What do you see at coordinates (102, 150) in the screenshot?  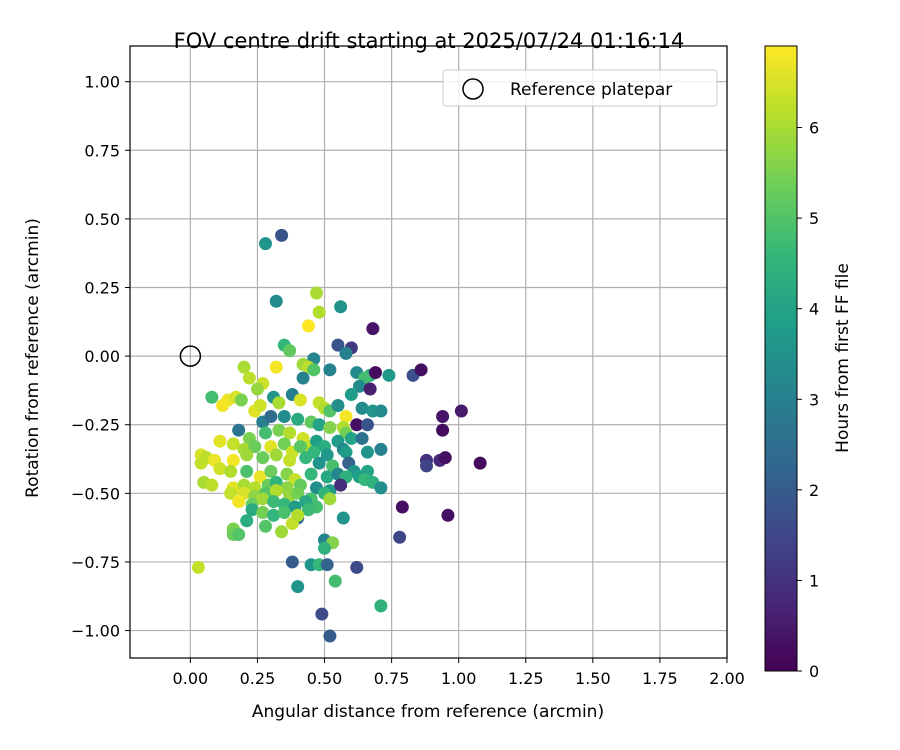 I see `y-tick-label: 0.75` at bounding box center [102, 150].